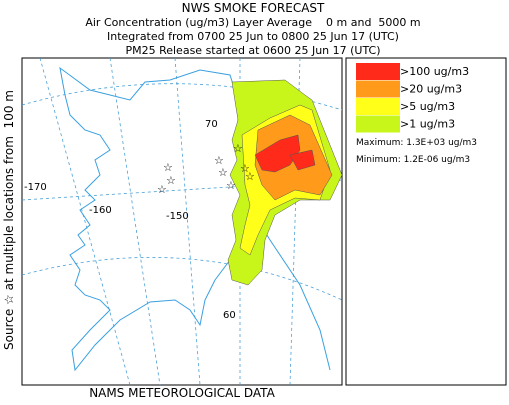 This screenshot has width=509, height=405. Describe the element at coordinates (427, 124) in the screenshot. I see `legend-label: >1 ug/m3` at that location.